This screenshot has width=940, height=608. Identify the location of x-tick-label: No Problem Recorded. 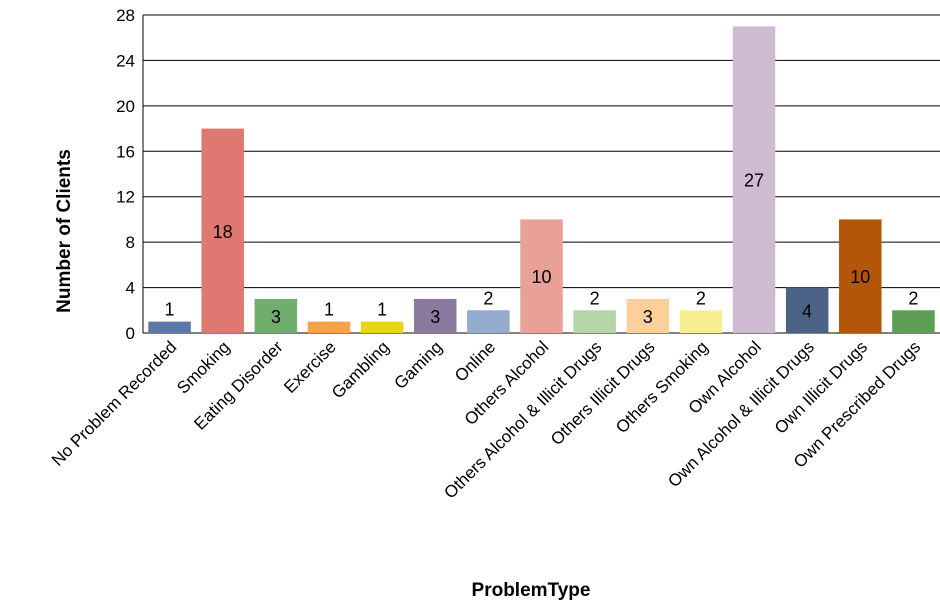
(114, 403).